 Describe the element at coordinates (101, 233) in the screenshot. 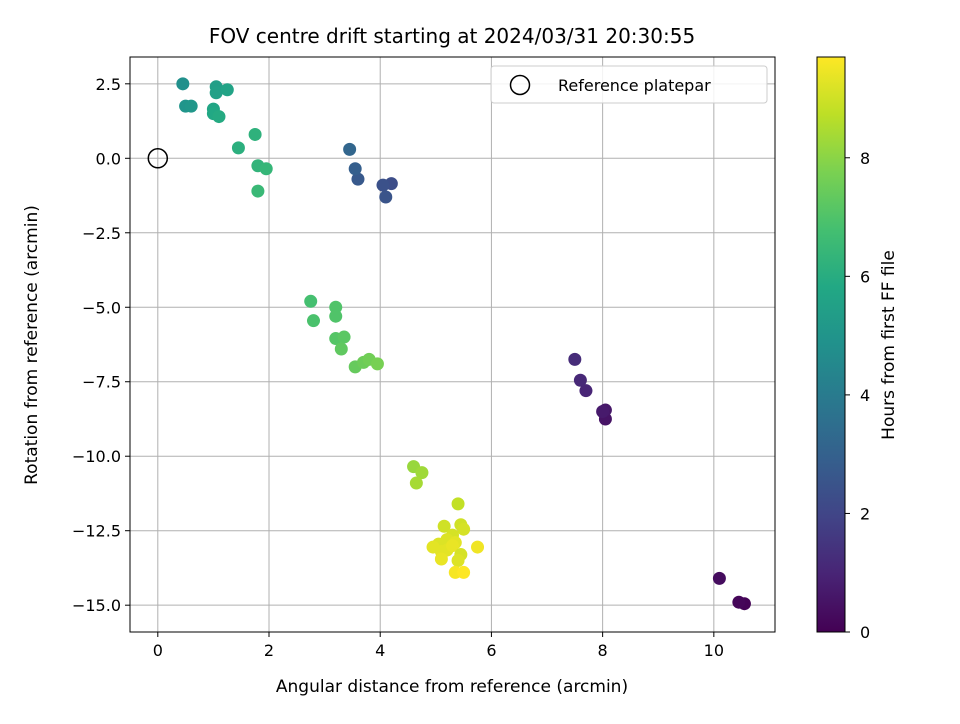

I see `y-tick-label: −2.5` at that location.